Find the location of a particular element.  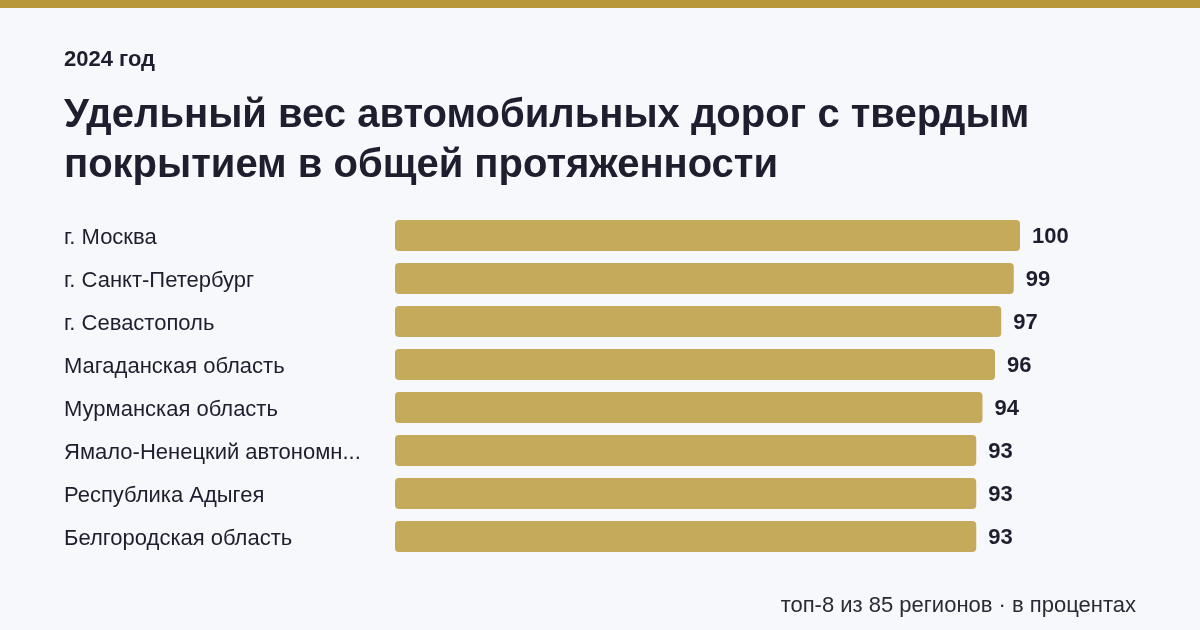

y-tick-label: г. Севастополь is located at coordinates (139, 322).